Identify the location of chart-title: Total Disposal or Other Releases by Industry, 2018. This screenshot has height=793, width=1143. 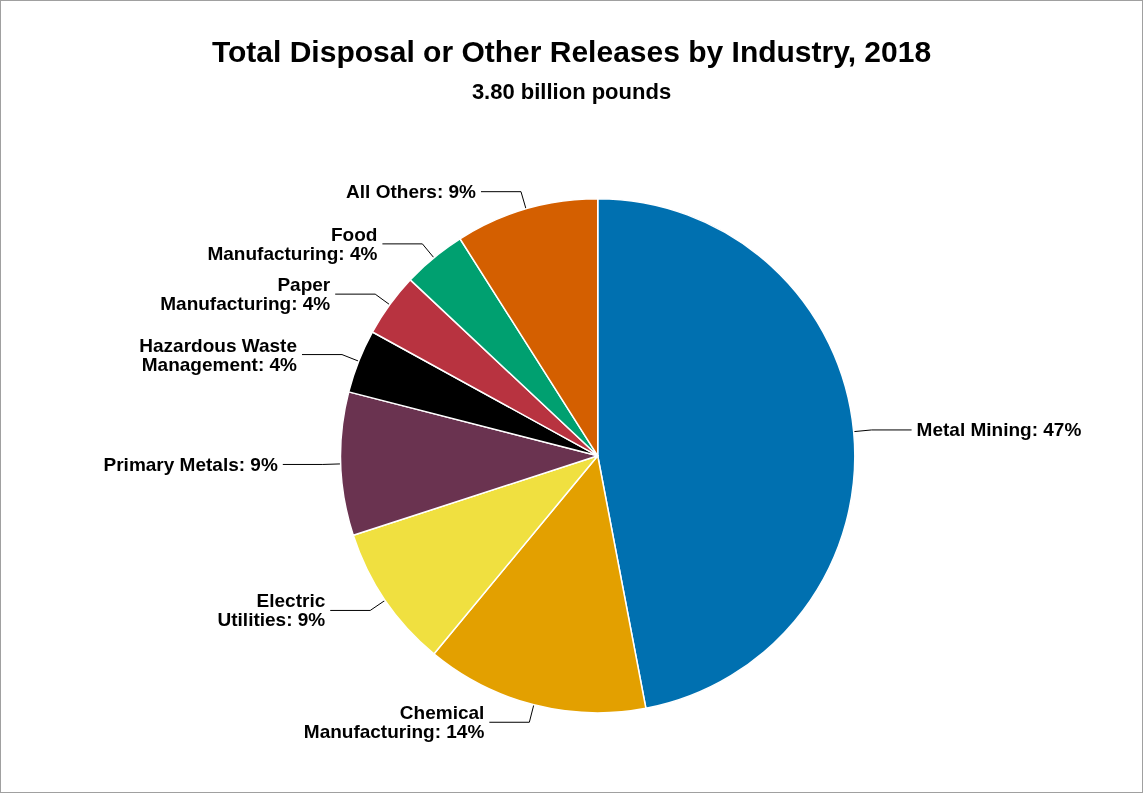
(571, 51).